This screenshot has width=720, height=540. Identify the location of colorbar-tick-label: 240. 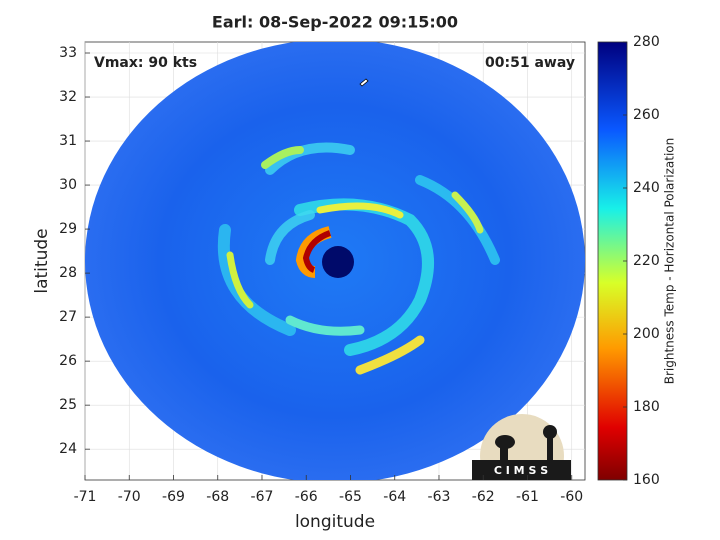
(646, 188).